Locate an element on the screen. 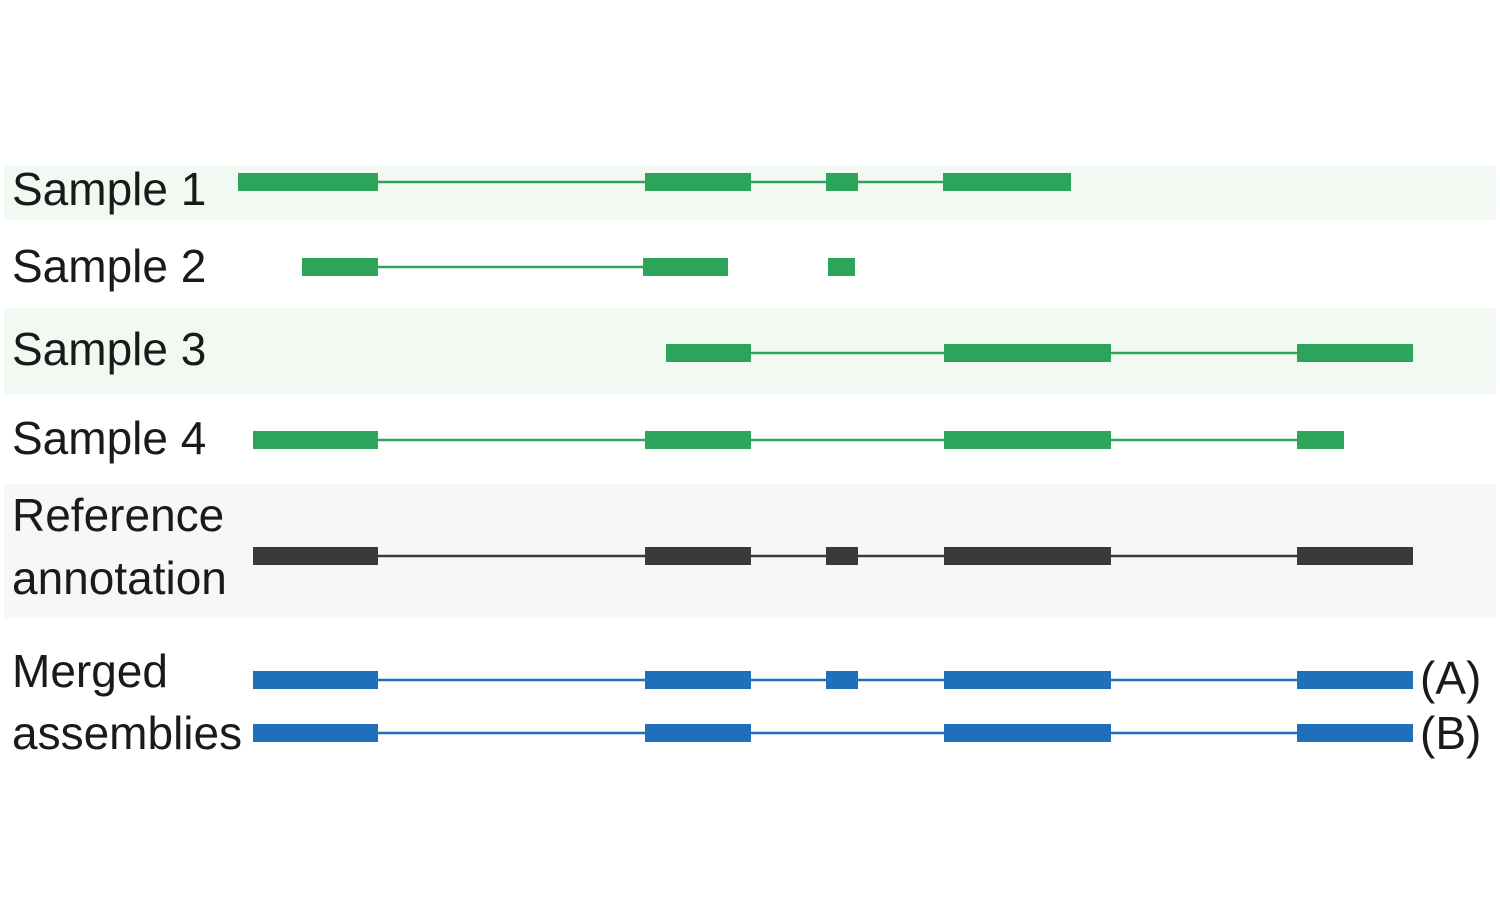 The width and height of the screenshot is (1500, 924). label-reference-line1: Reference is located at coordinates (118, 515).